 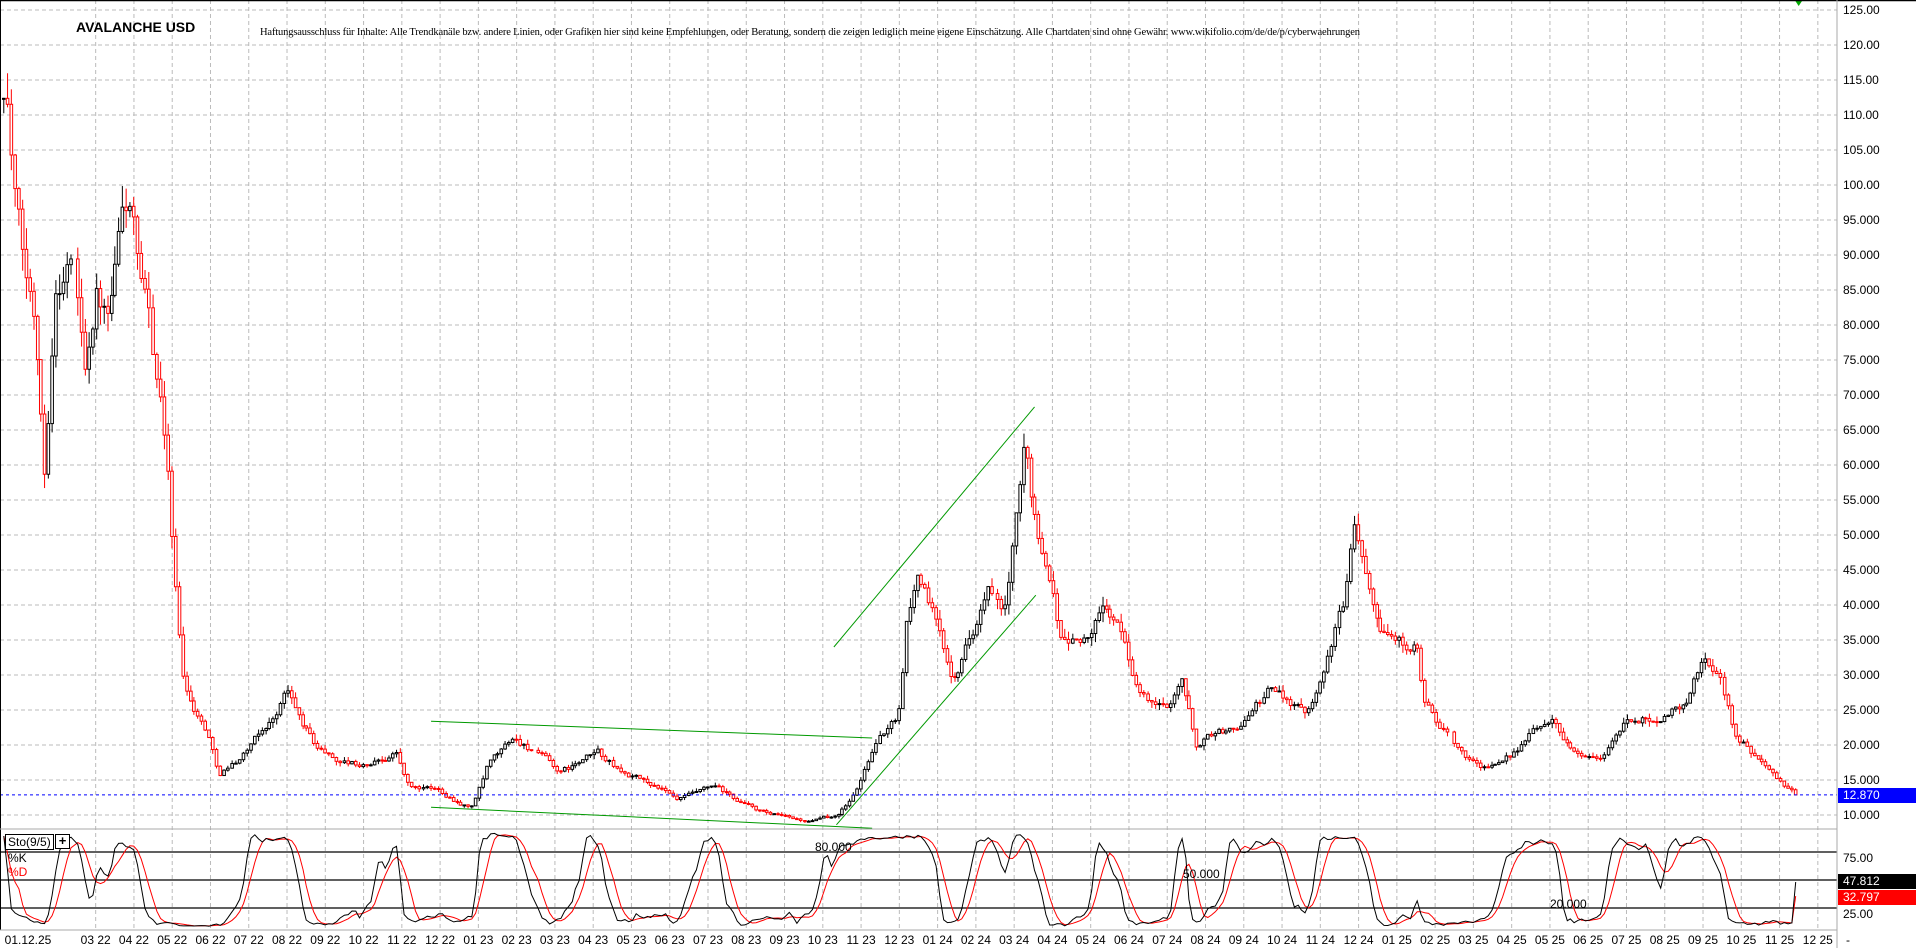 What do you see at coordinates (1861, 10) in the screenshot?
I see `price-tick: 125.00` at bounding box center [1861, 10].